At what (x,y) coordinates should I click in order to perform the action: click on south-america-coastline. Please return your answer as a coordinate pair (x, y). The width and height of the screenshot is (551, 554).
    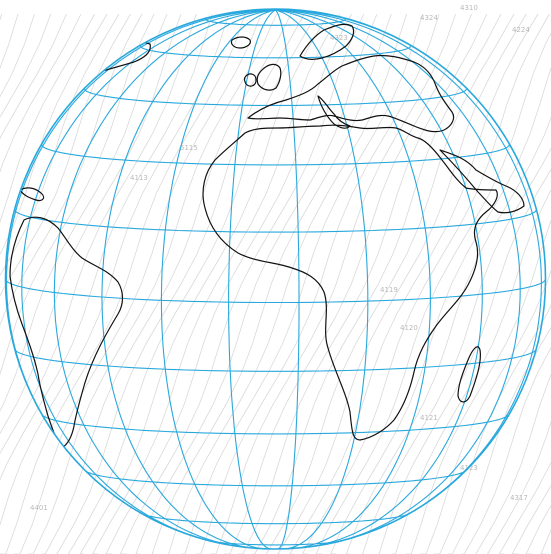
    Looking at the image, I should click on (66, 332).